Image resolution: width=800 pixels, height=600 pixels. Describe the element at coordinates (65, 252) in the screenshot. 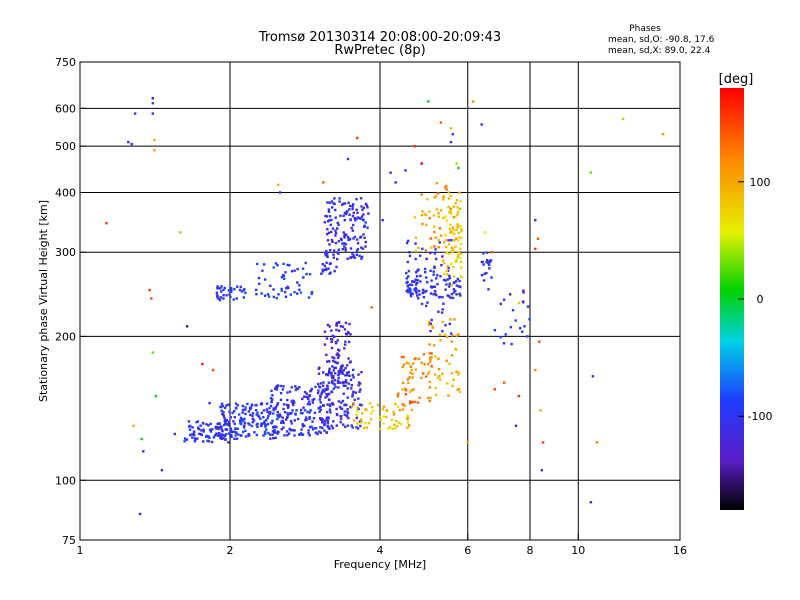

I see `y-tick-label: 300` at that location.